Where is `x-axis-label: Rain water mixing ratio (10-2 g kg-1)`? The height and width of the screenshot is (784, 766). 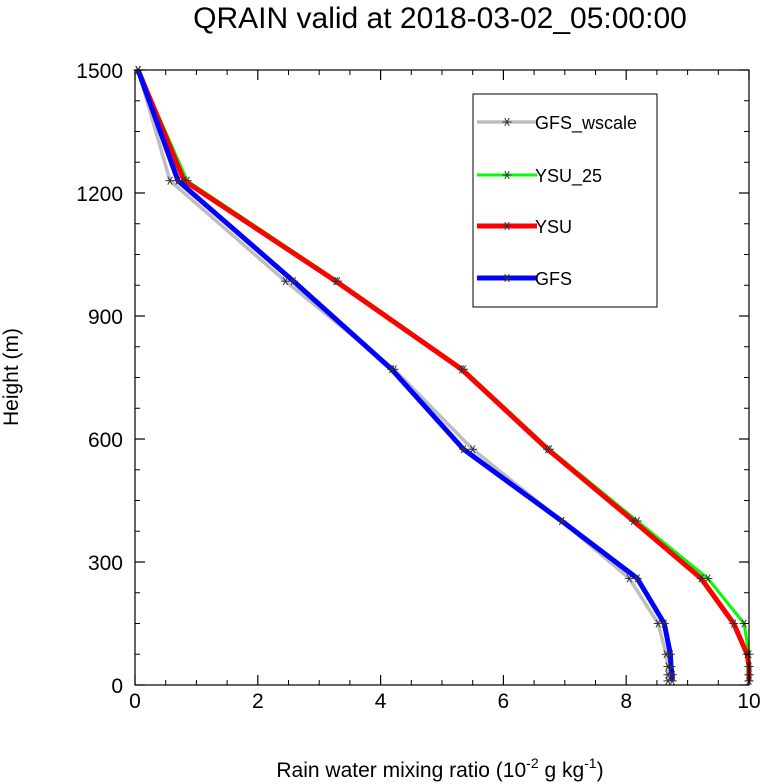
x-axis-label: Rain water mixing ratio (10-2 g kg-1) is located at coordinates (439, 768).